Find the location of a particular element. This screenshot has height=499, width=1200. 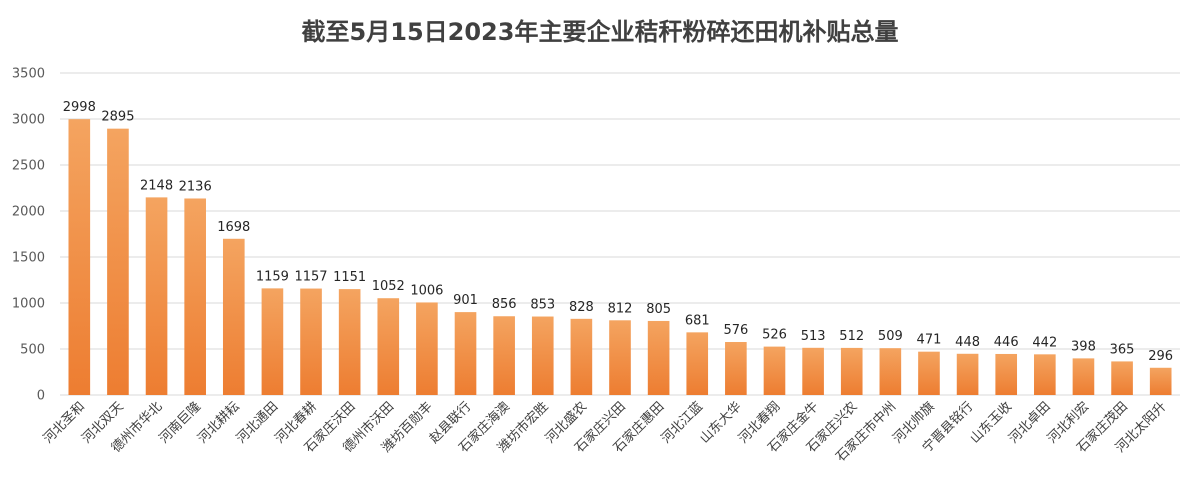

data-label-22: 471 is located at coordinates (929, 340).